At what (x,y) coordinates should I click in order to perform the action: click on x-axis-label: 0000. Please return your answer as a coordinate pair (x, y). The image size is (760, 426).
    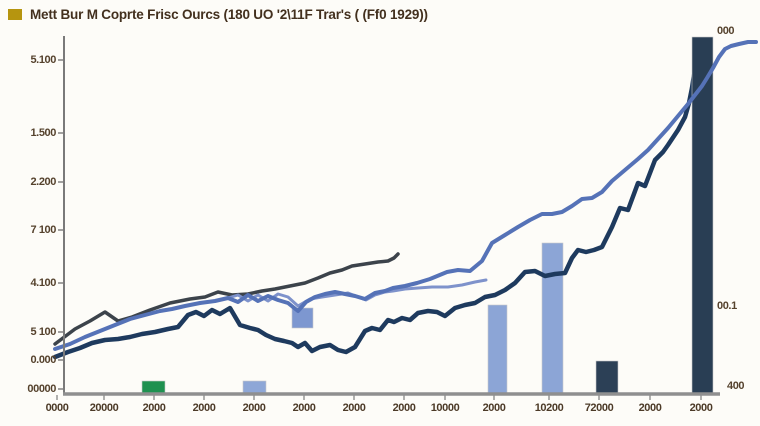
    Looking at the image, I should click on (57, 408).